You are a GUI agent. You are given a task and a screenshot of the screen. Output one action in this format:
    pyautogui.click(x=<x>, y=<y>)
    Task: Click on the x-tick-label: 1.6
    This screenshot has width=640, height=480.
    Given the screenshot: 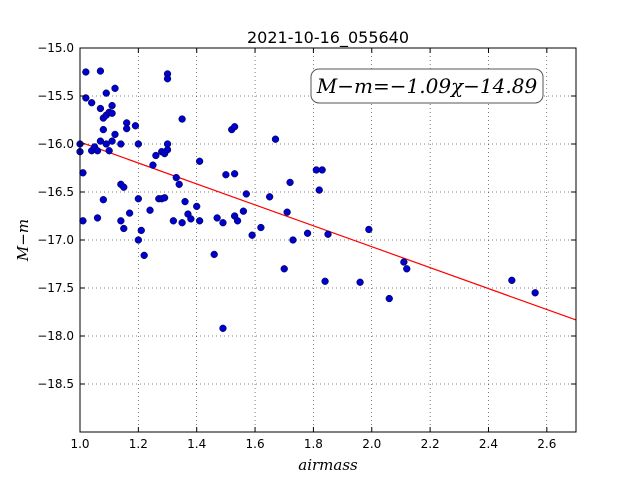 What is the action you would take?
    pyautogui.click(x=255, y=444)
    